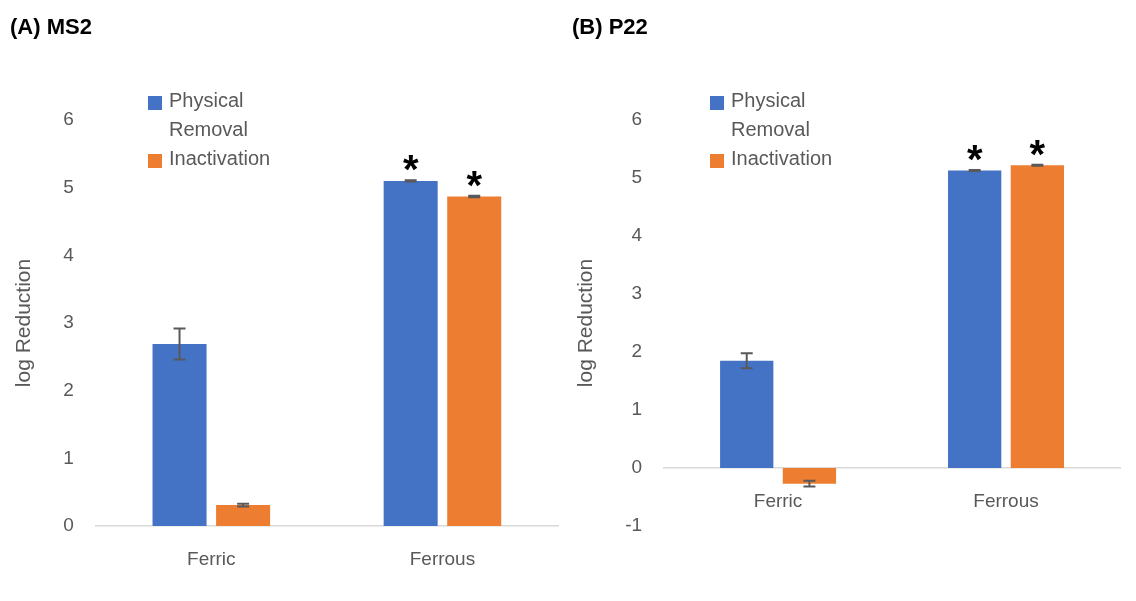  Describe the element at coordinates (634, 525) in the screenshot. I see `y-tick-label: -1` at that location.